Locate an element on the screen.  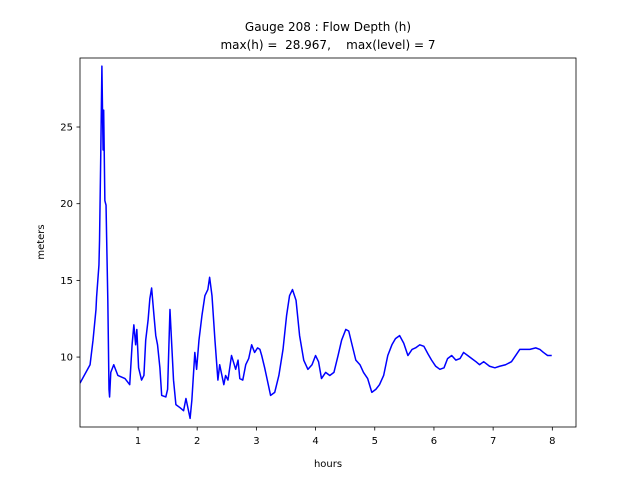
x-tick-label: 3 is located at coordinates (256, 441).